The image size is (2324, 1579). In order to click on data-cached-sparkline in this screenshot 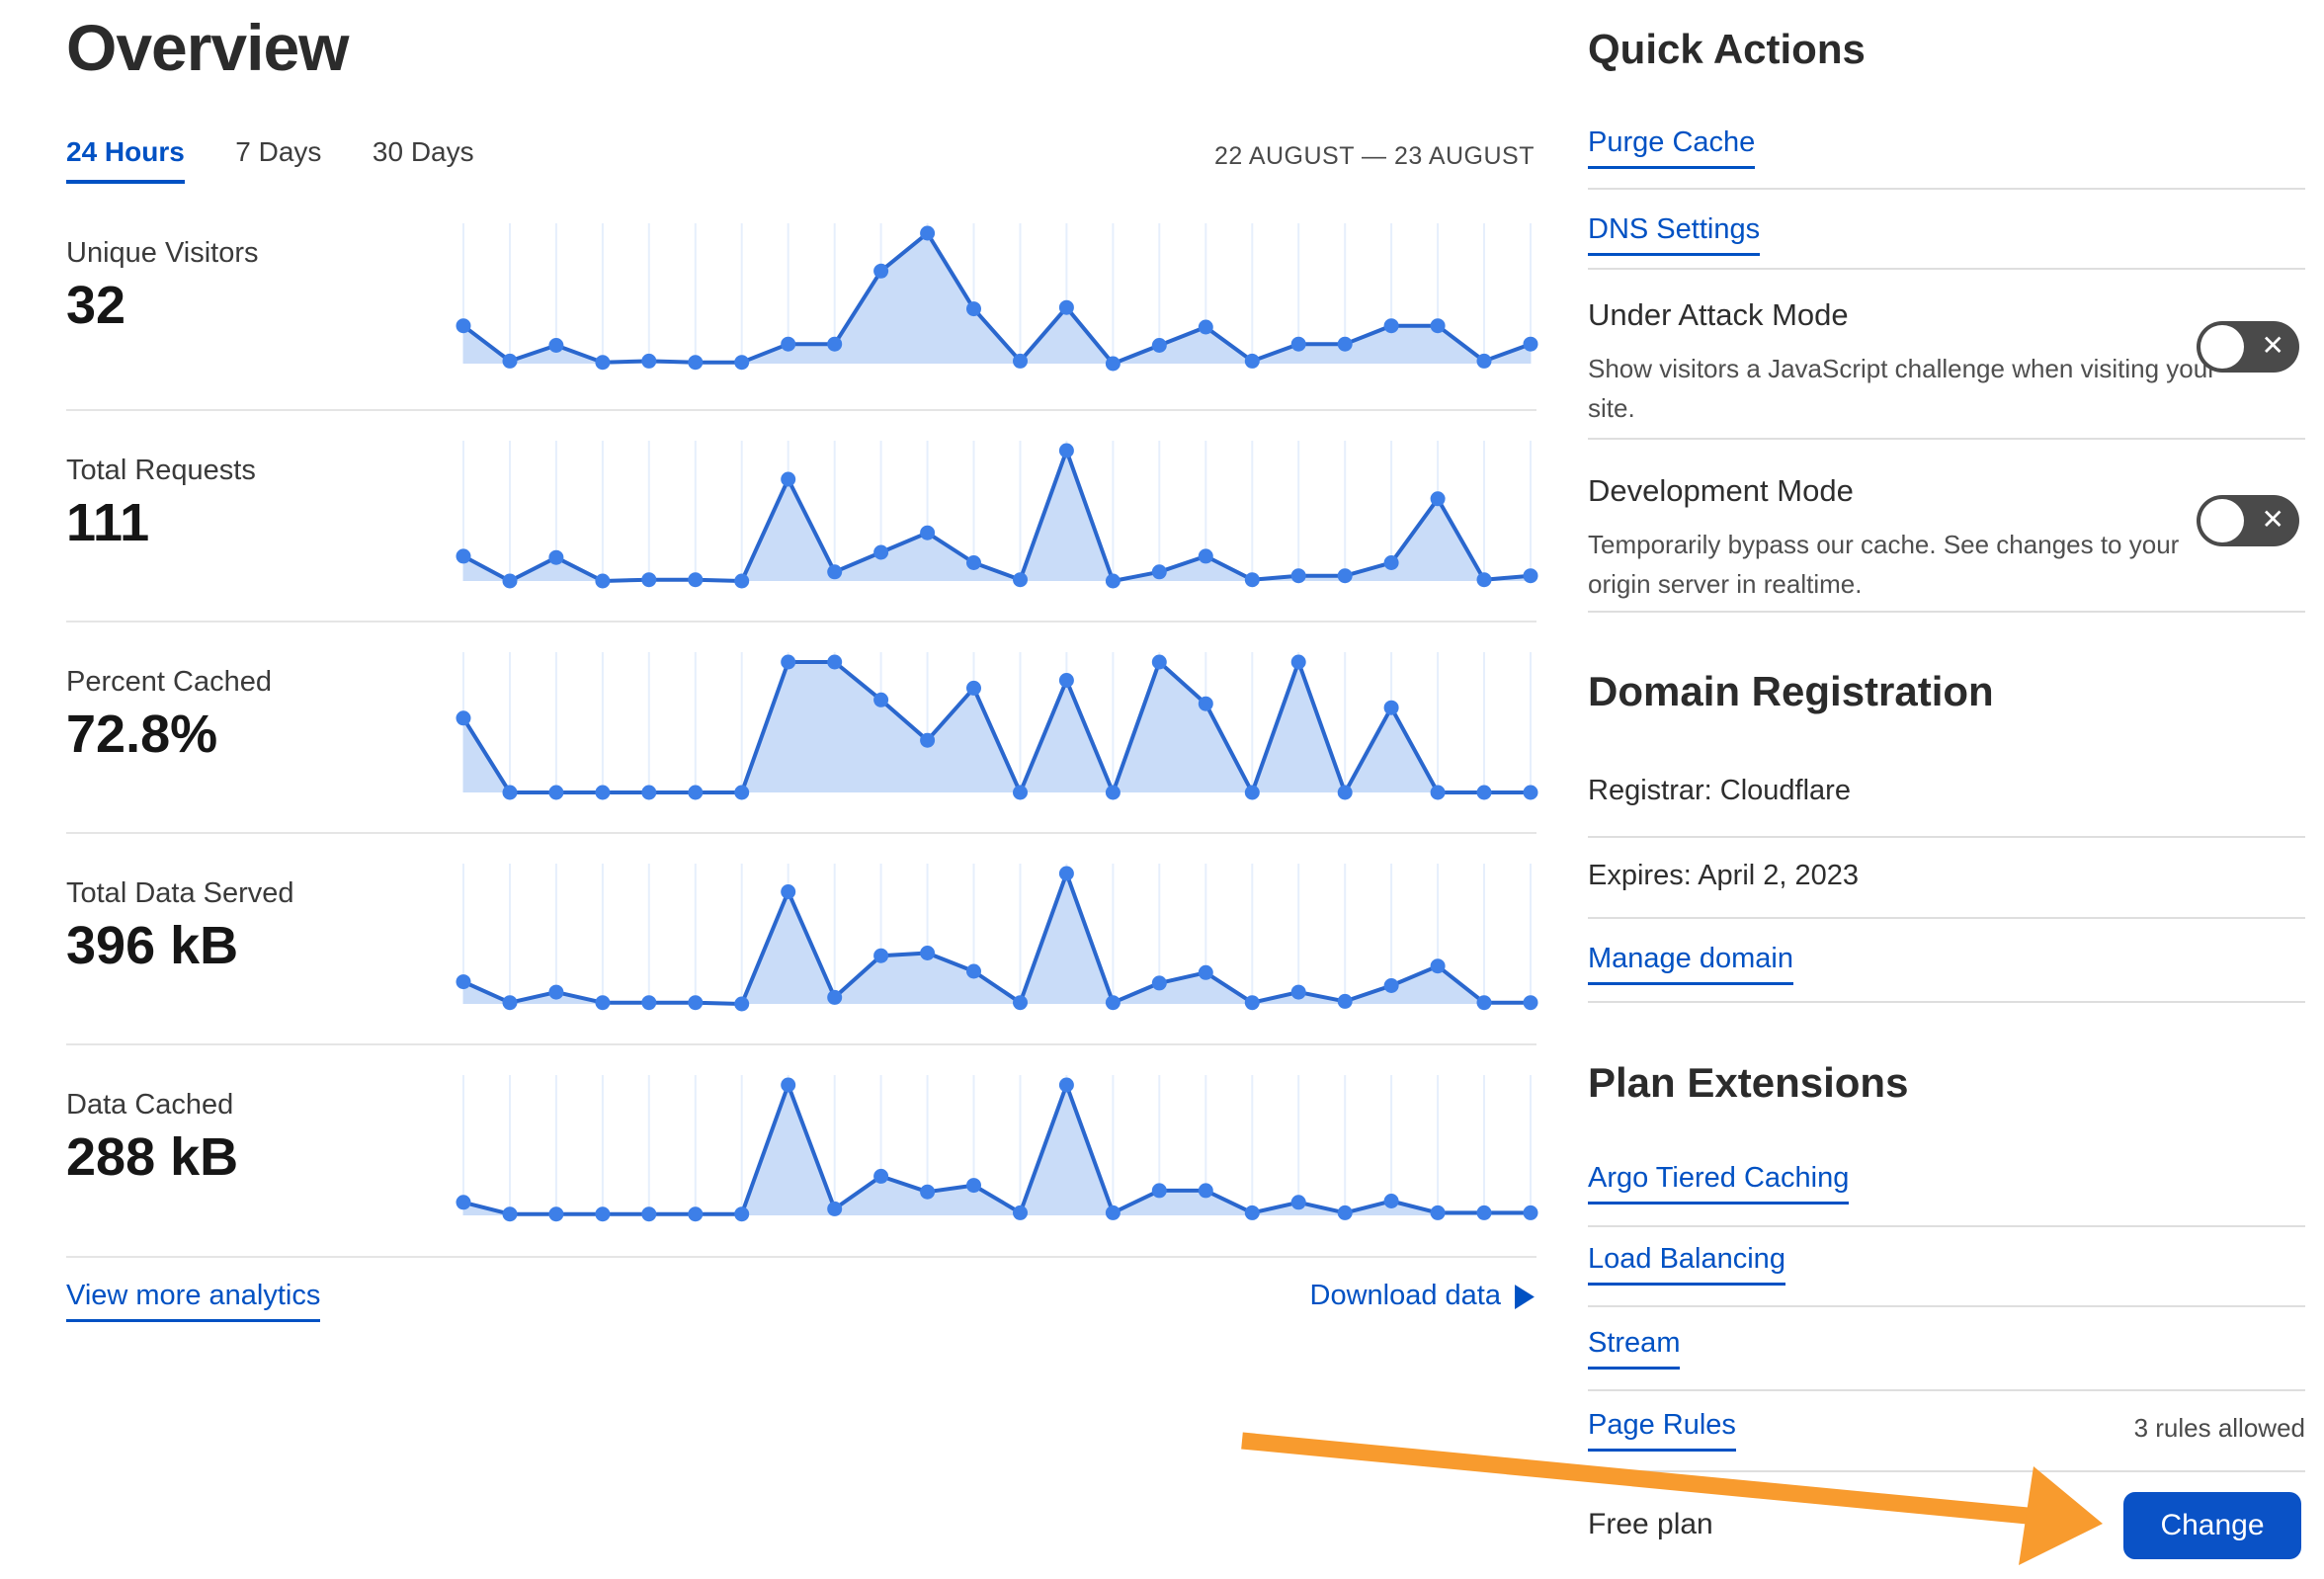, I will do `click(997, 1150)`.